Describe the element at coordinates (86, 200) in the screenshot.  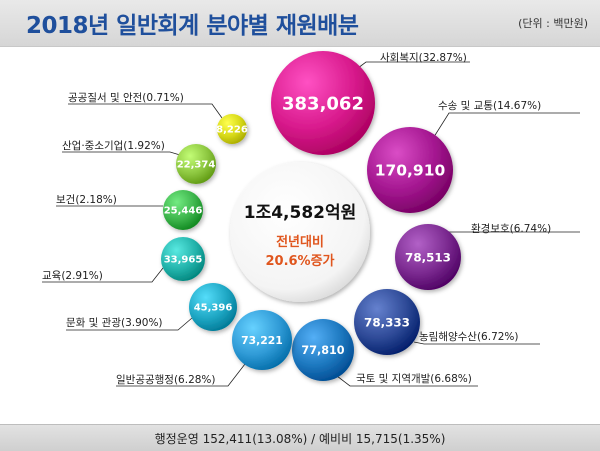
I see `bubble-label: 보건(2.18%)` at that location.